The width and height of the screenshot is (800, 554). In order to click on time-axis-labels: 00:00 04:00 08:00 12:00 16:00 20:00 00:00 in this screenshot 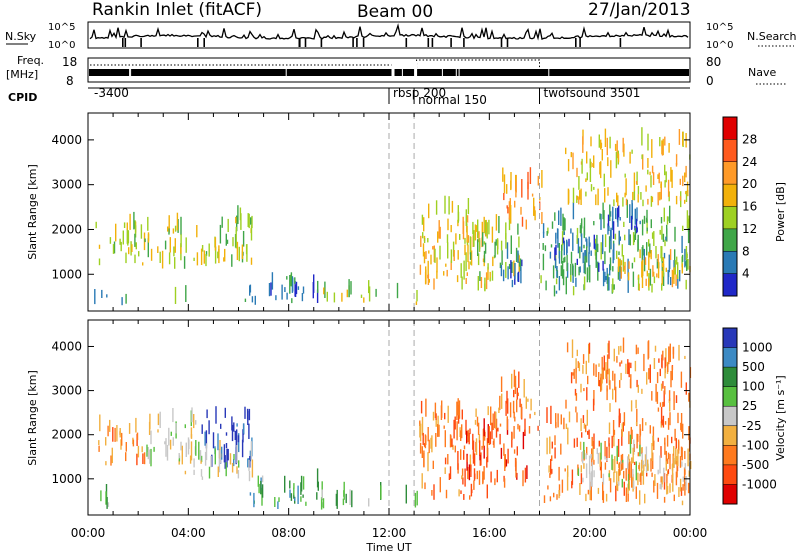, I will do `click(389, 533)`.